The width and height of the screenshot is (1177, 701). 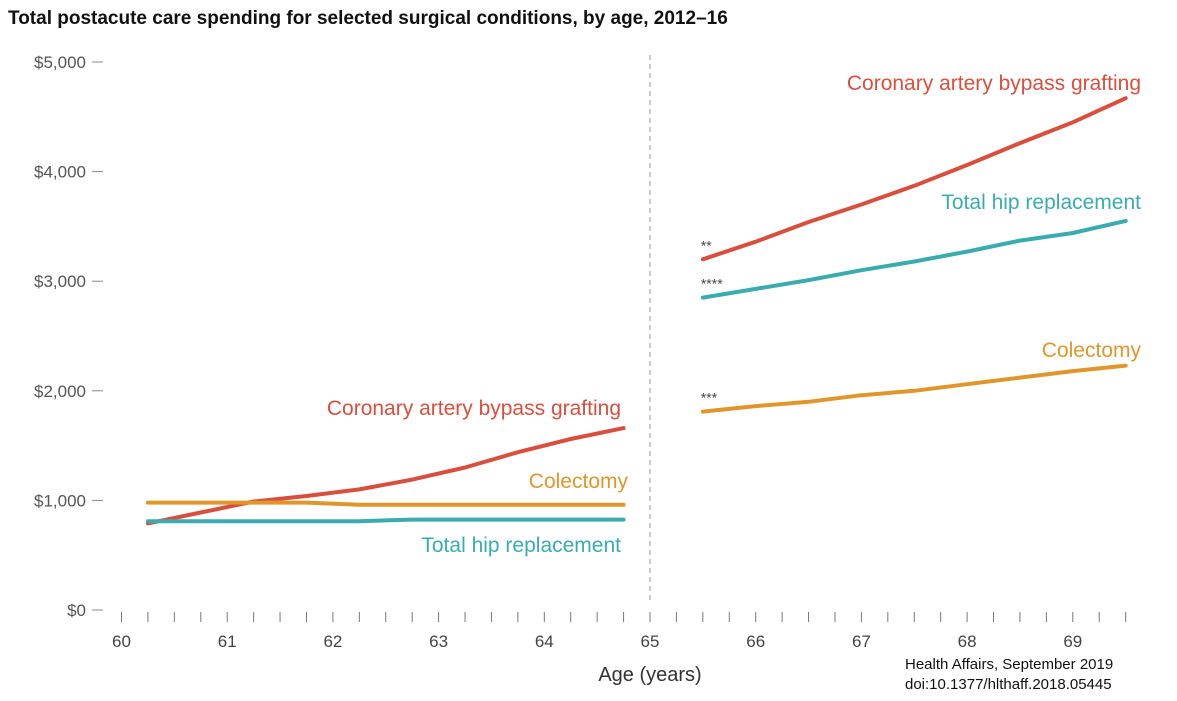 I want to click on x-tick-label: 64, so click(x=544, y=641).